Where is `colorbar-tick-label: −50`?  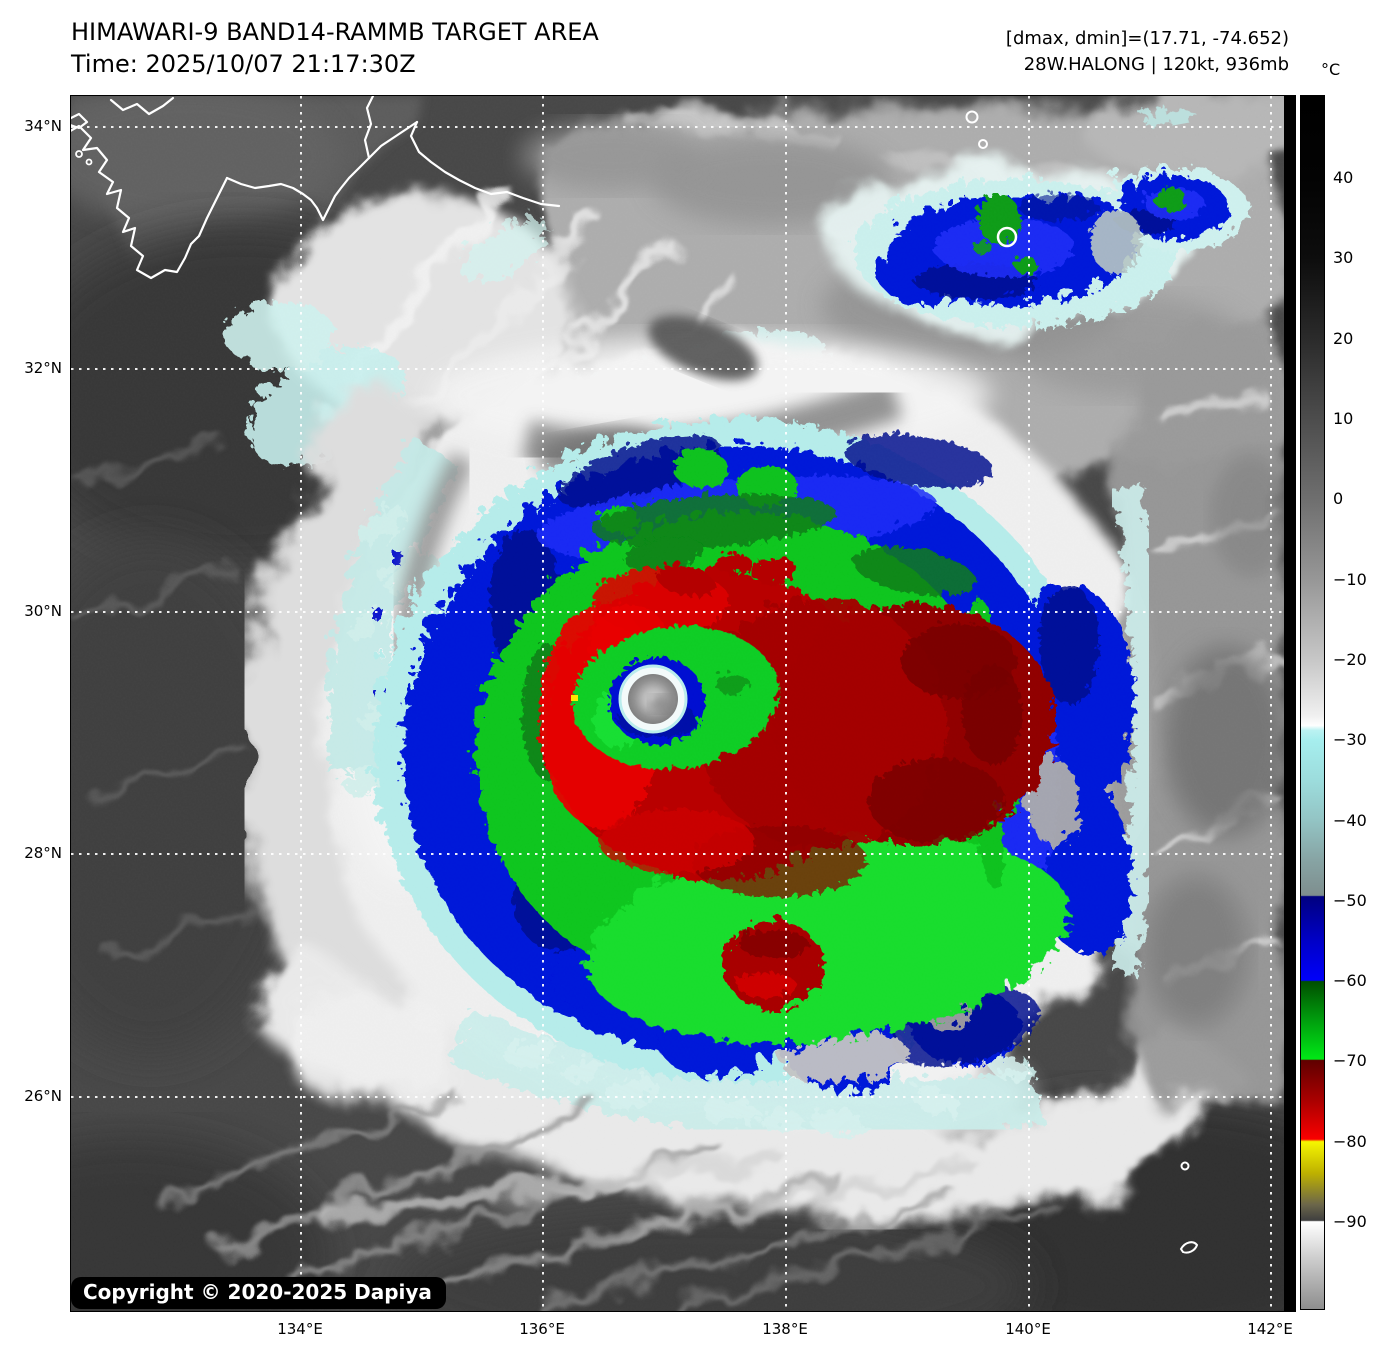 colorbar-tick-label: −50 is located at coordinates (1350, 900).